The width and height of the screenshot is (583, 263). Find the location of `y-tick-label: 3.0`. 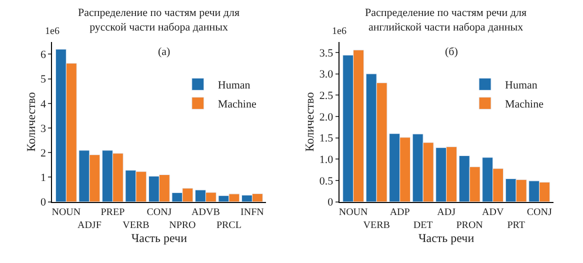

y-tick-label: 3.0 is located at coordinates (326, 74).